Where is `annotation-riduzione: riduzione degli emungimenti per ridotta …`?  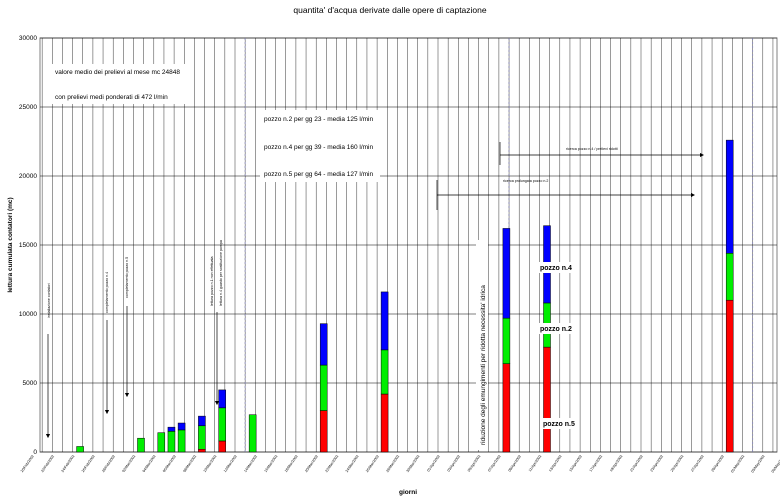 annotation-riduzione: riduzione degli emungimenti per ridotta … is located at coordinates (483, 365).